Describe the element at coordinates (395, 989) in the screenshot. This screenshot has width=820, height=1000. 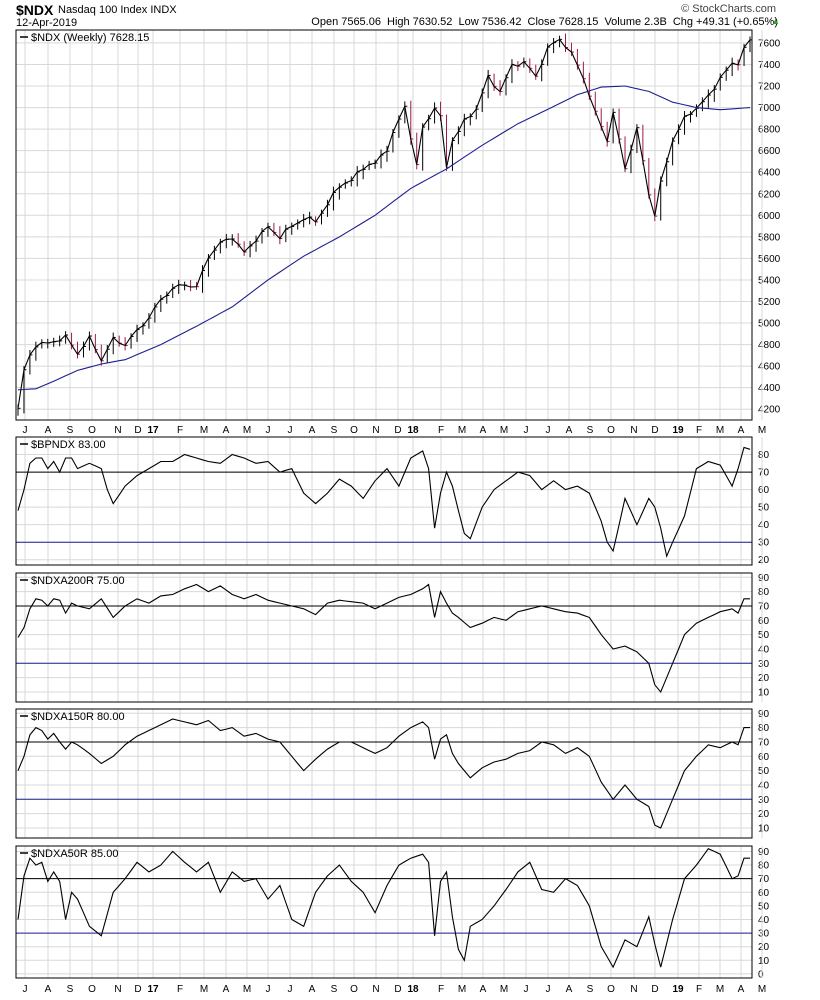
I see `bottom-x-axis: J A S O N D 17 F M A M J J A S O N D 18 F M A M J J A S O N D 19 F M A M` at that location.